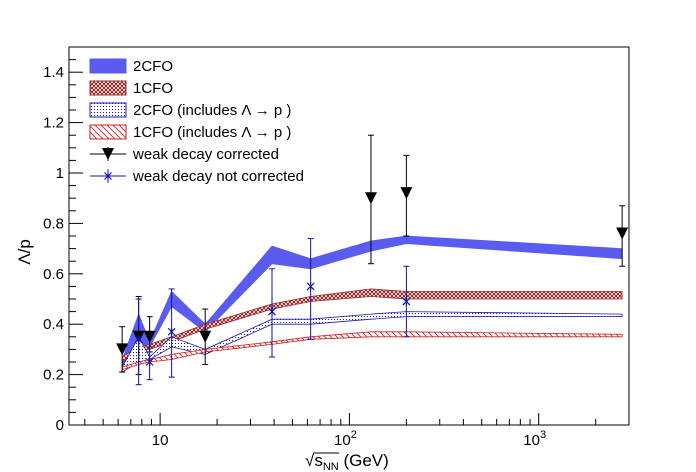  What do you see at coordinates (153, 66) in the screenshot?
I see `legend-label-0: 2CFO` at bounding box center [153, 66].